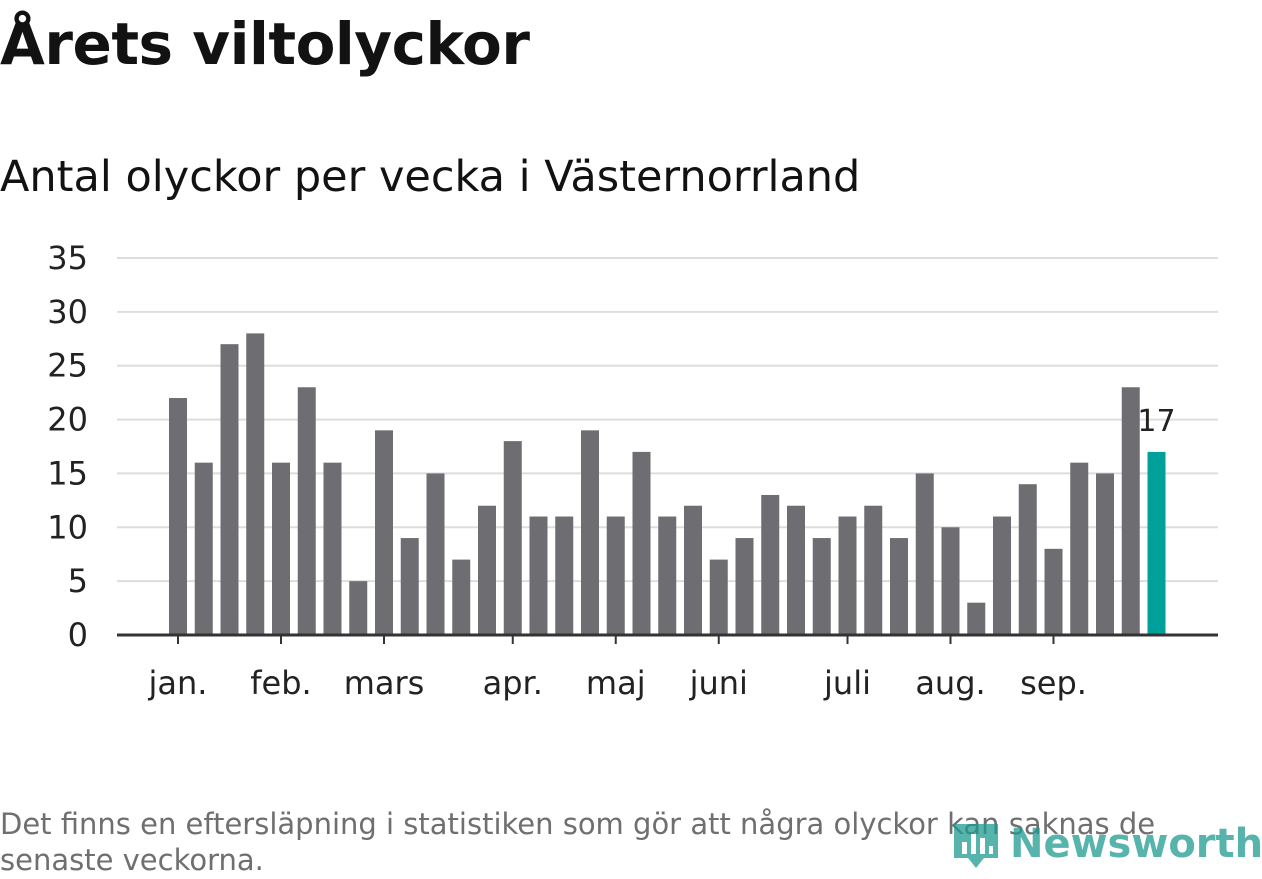 The width and height of the screenshot is (1262, 879). Describe the element at coordinates (78, 635) in the screenshot. I see `y-tick-label: 0` at that location.